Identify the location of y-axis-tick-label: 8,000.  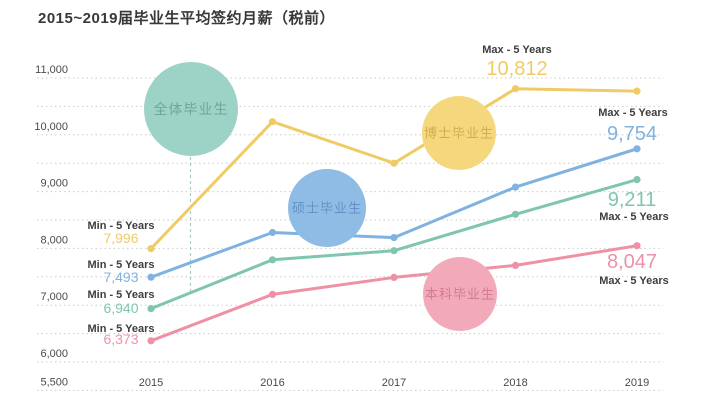
(54, 240).